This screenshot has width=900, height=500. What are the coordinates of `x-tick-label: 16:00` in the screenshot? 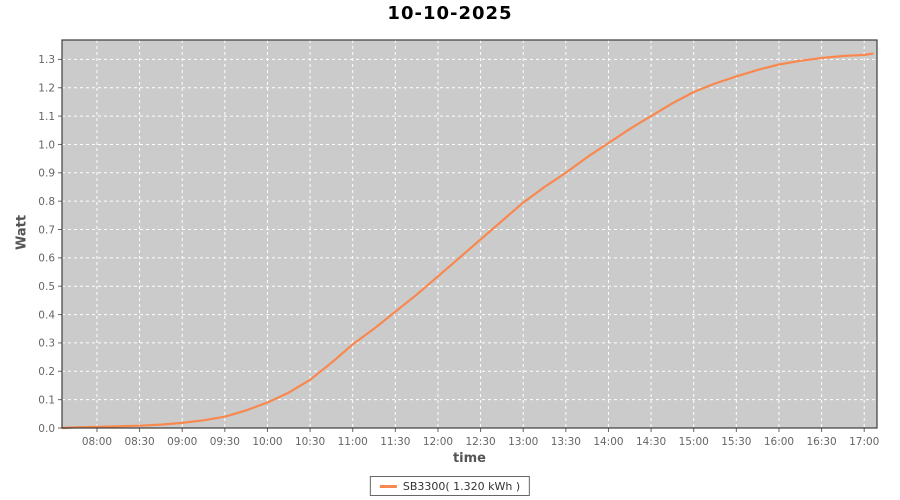 It's located at (779, 442).